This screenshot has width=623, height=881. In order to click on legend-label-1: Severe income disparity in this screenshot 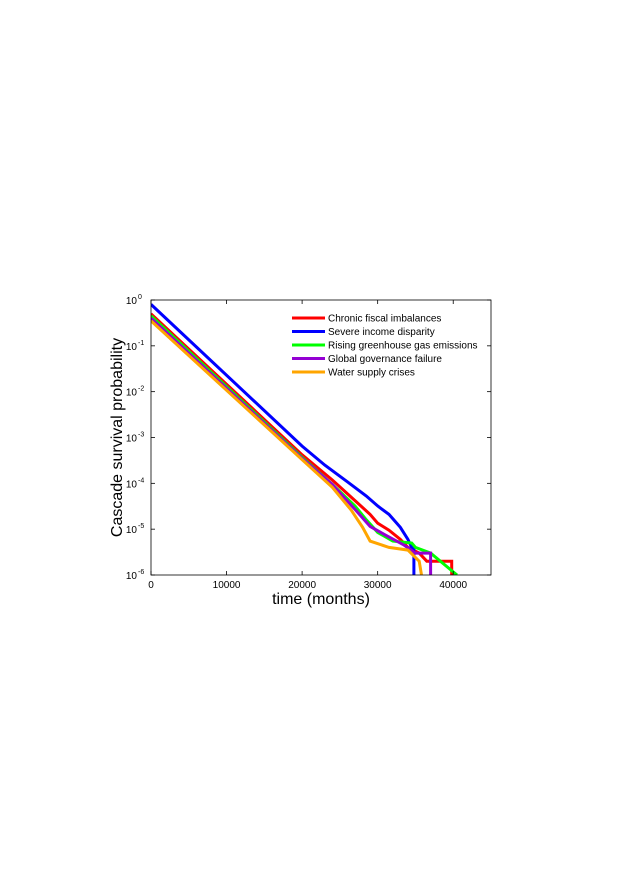, I will do `click(381, 332)`.